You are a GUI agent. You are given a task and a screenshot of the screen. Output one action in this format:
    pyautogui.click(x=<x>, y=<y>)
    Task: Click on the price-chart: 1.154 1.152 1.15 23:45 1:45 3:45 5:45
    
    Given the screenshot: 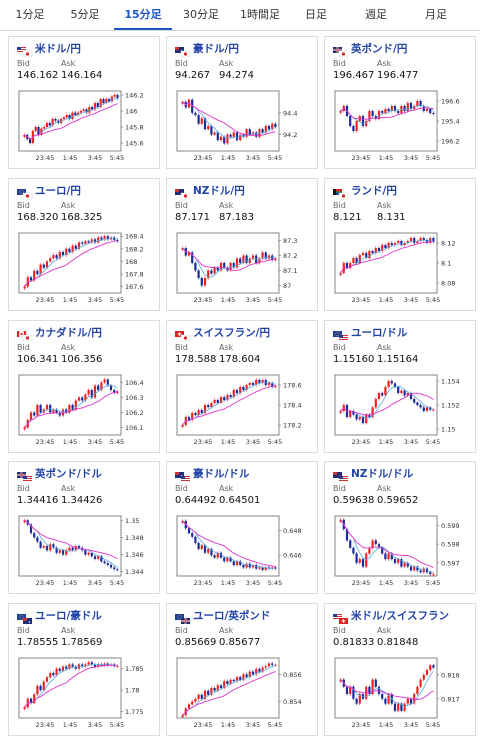 What is the action you would take?
    pyautogui.click(x=401, y=410)
    